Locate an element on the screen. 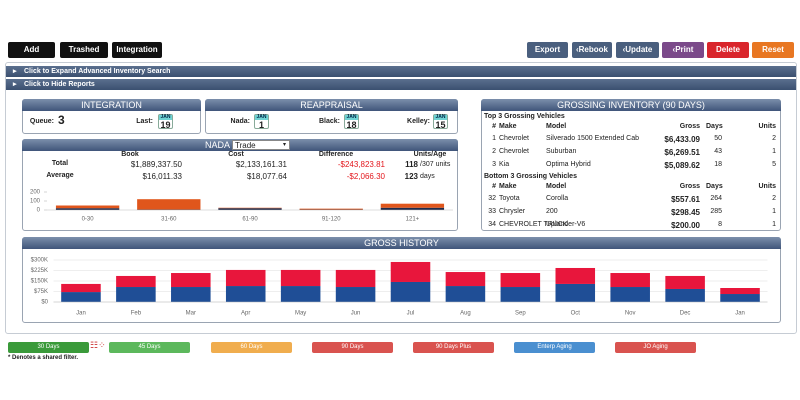 The image size is (800, 400). money: $2,133,161.31 is located at coordinates (261, 164).